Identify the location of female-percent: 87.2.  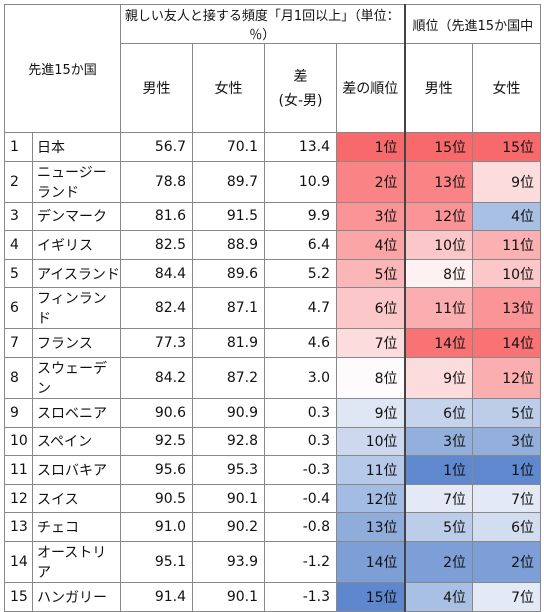
(229, 377).